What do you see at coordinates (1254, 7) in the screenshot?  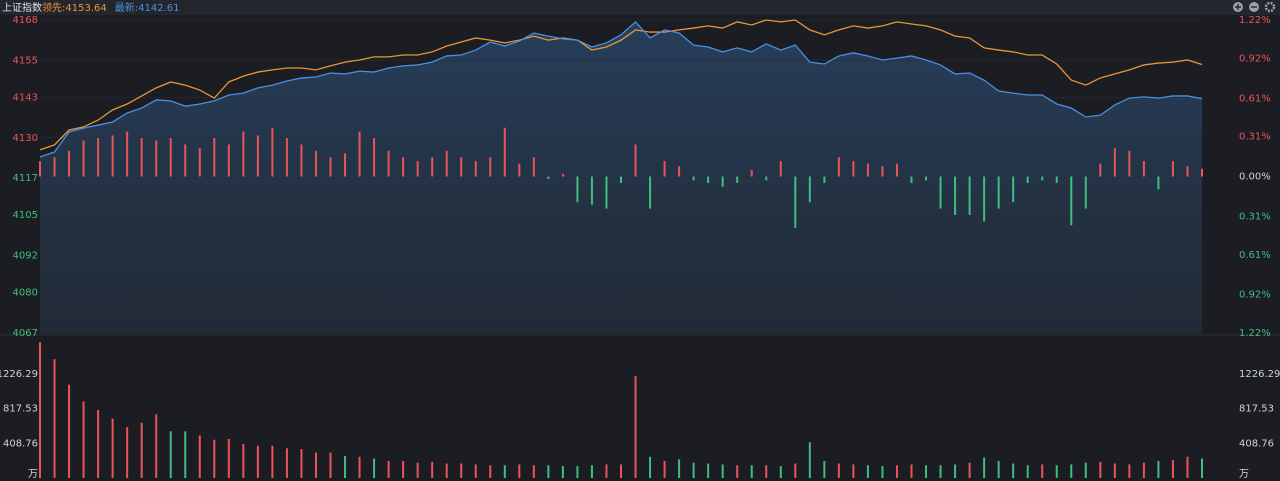 I see `toolbar` at bounding box center [1254, 7].